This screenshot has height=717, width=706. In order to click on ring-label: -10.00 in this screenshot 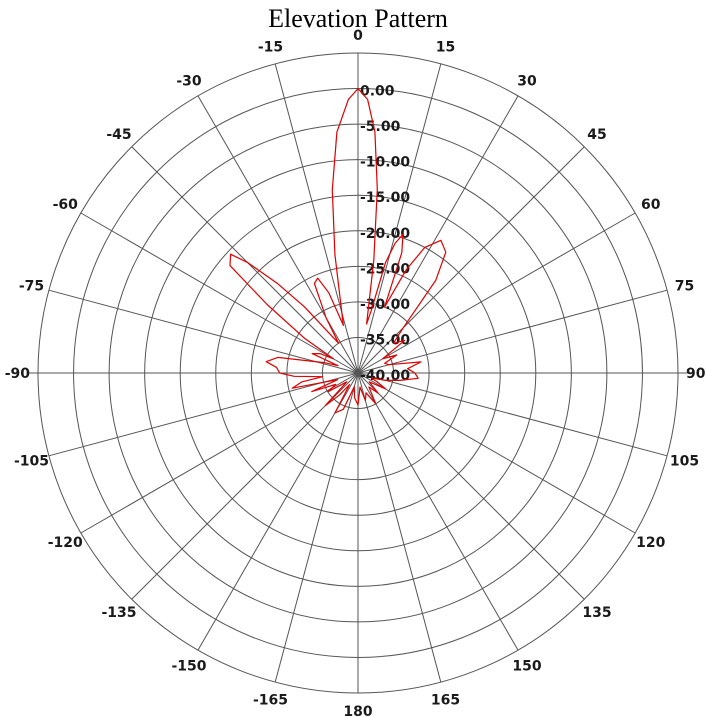, I will do `click(385, 163)`.